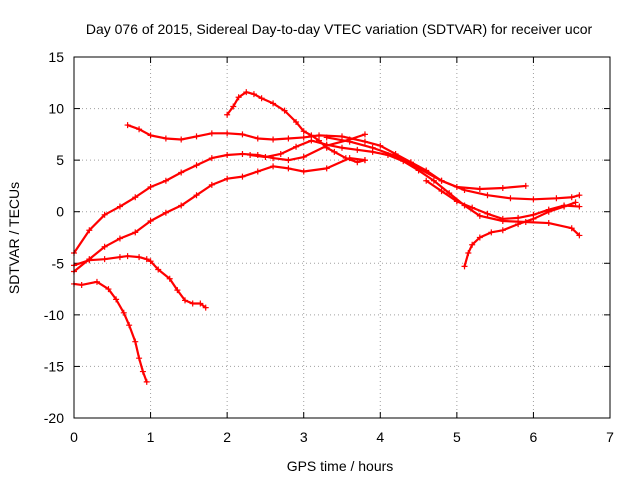  What do you see at coordinates (54, 315) in the screenshot?
I see `y-tick-label: -10` at bounding box center [54, 315].